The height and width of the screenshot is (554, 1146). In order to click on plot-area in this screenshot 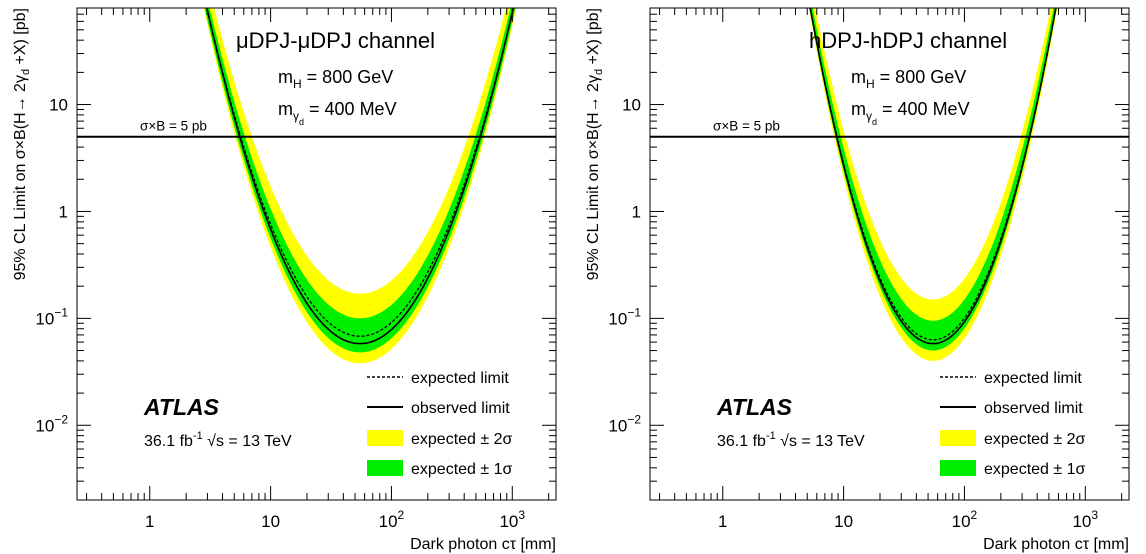, I will do `click(933, 184)`.